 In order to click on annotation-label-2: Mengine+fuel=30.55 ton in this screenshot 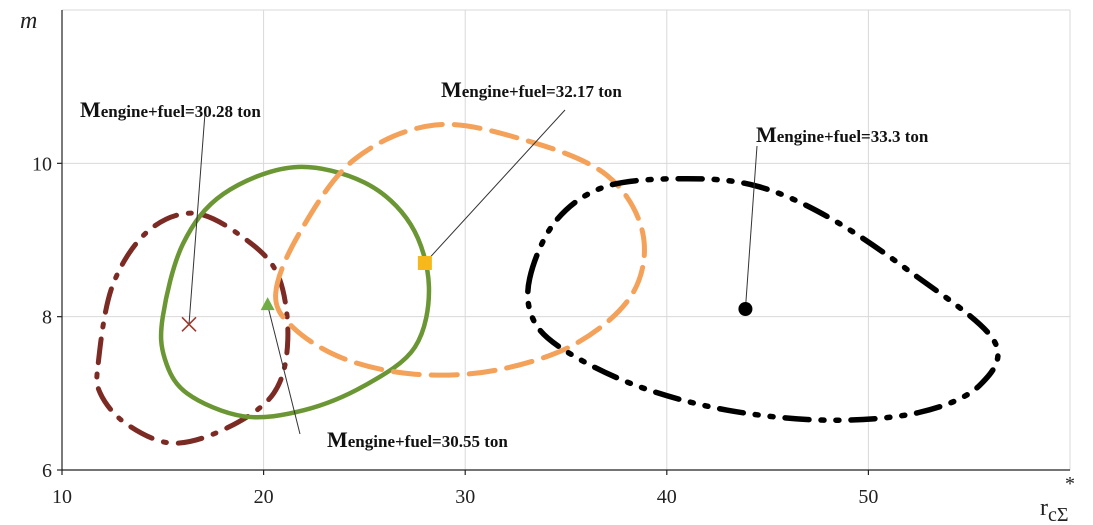, I will do `click(417, 439)`.